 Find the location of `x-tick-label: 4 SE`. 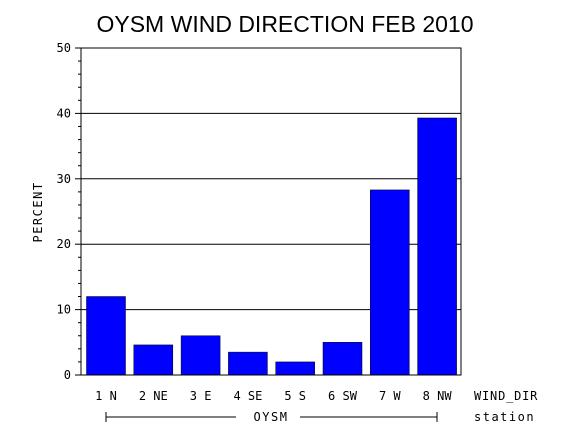

x-tick-label: 4 SE is located at coordinates (247, 396).